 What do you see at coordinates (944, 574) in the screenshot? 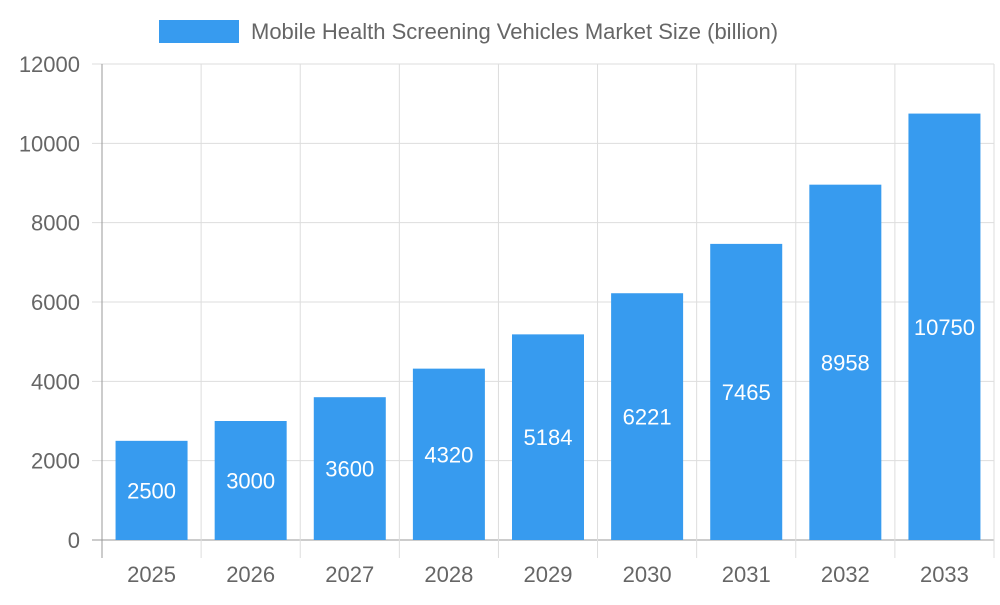
I see `x-tick-label: 2033` at bounding box center [944, 574].